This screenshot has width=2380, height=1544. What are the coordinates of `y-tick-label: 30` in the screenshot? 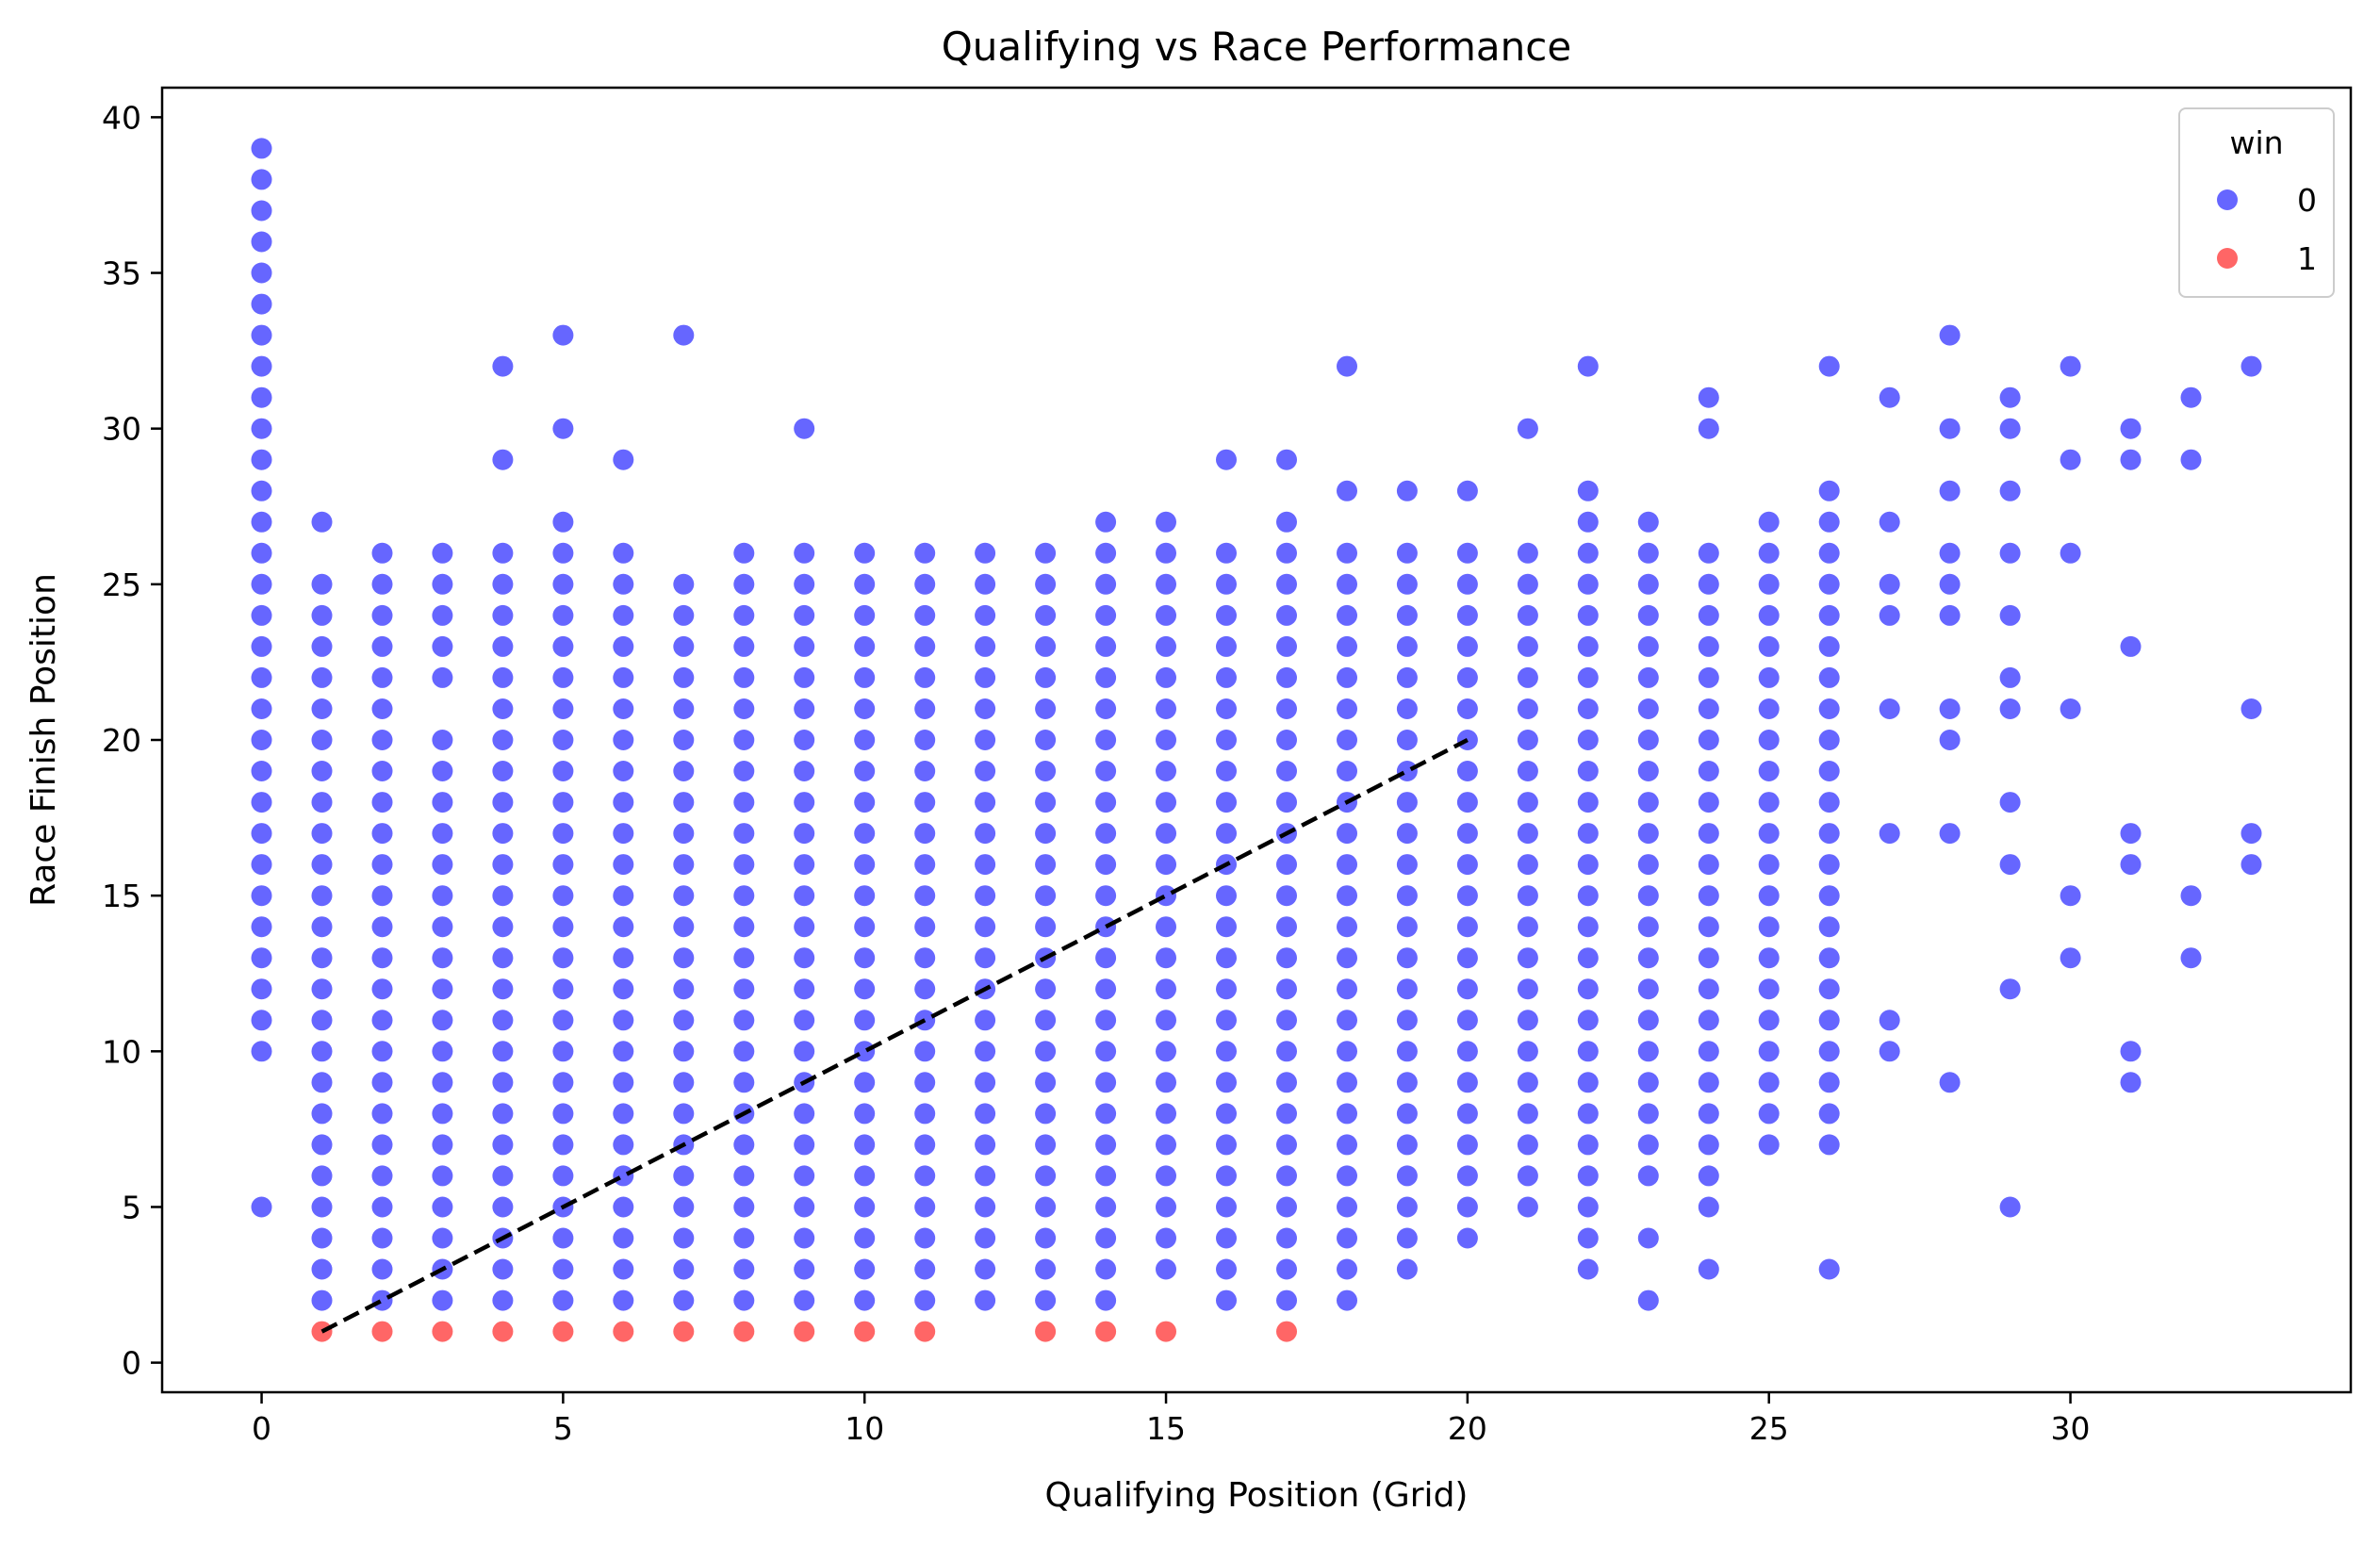 It's located at (121, 429).